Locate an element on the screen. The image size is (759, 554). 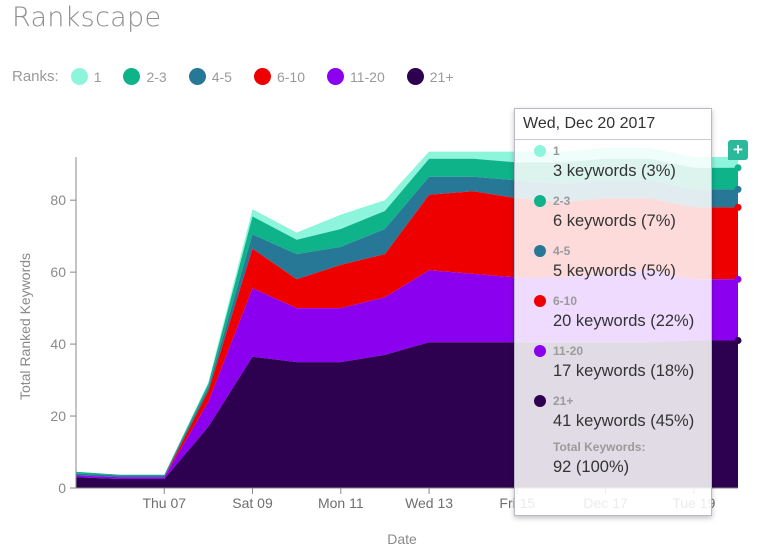
tooltip-rank: 6-10 is located at coordinates (565, 301).